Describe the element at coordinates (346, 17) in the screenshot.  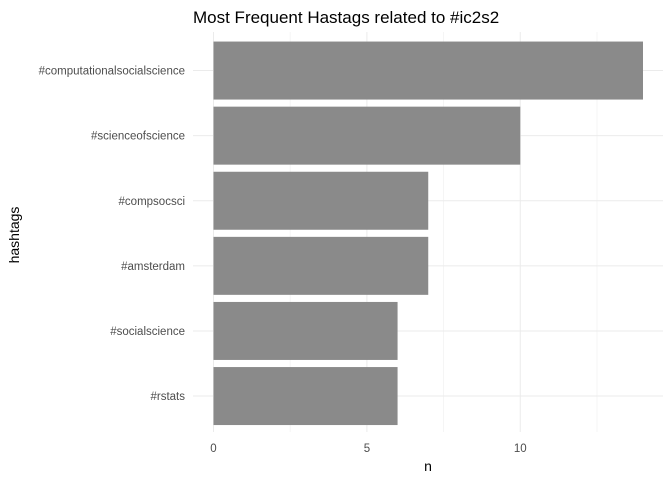
I see `chart-title: Most Frequent Hastags related to #ic2s2` at that location.